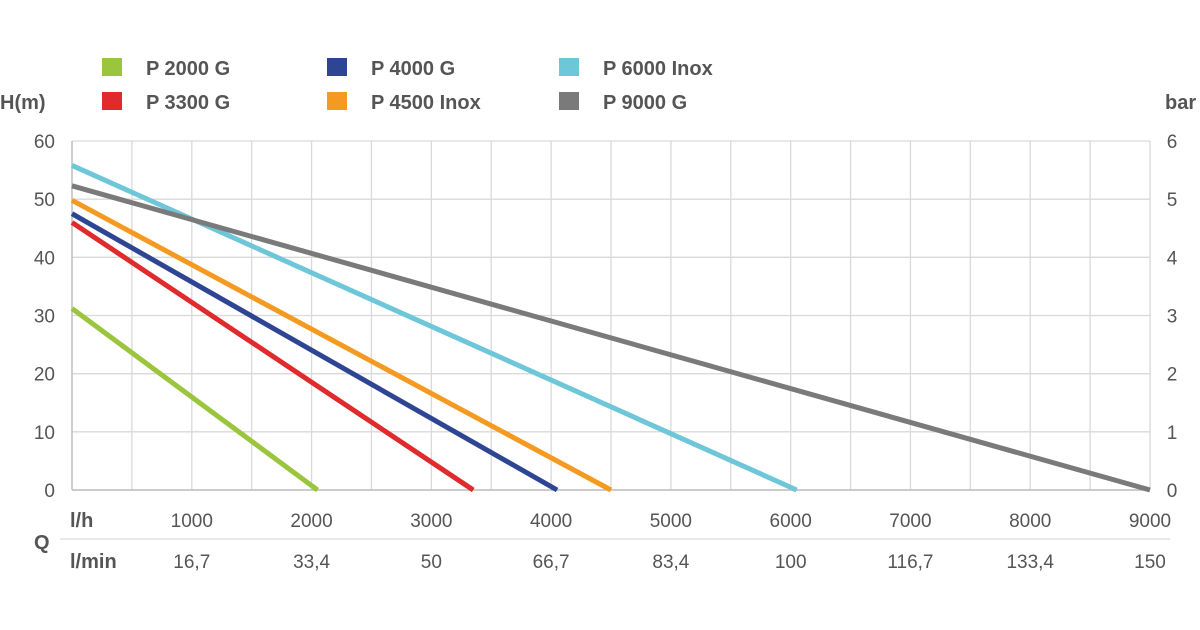  Describe the element at coordinates (1172, 200) in the screenshot. I see `y-tick-label-right: 5` at that location.